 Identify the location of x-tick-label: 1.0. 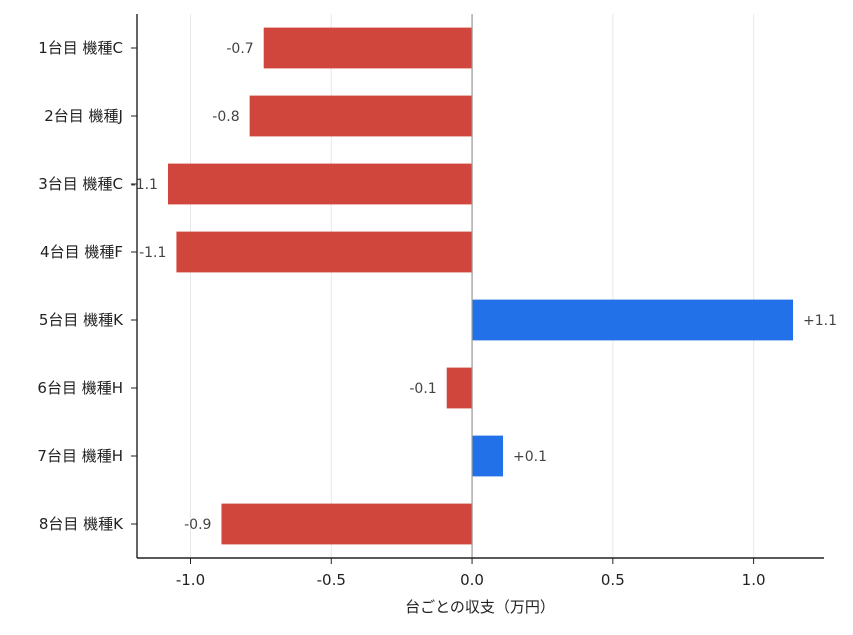
(754, 580).